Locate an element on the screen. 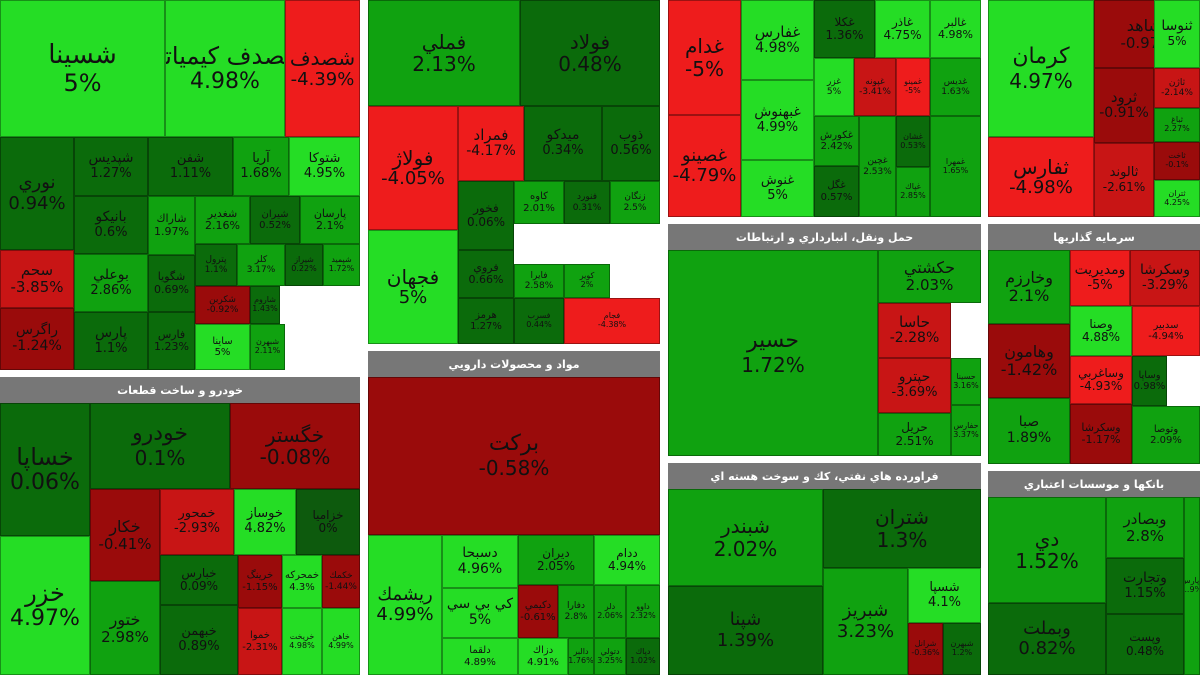 The image size is (1200, 675). stock-tile: خودرو 0.1% is located at coordinates (160, 446).